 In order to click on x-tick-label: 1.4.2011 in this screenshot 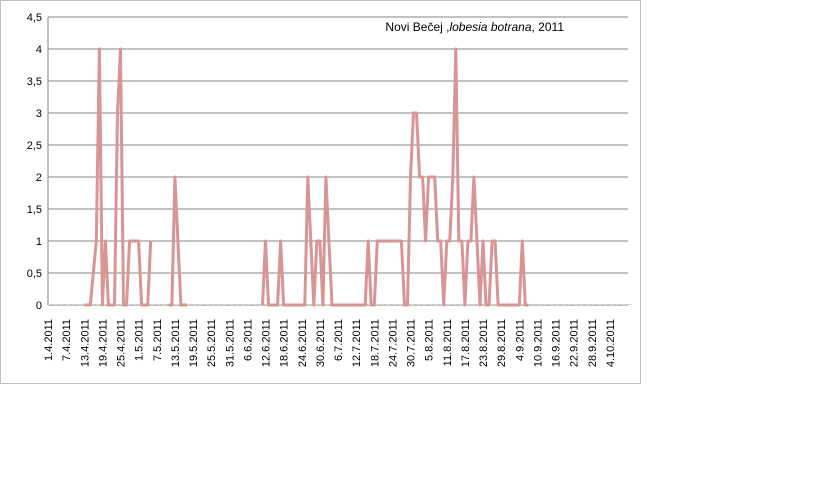, I will do `click(49, 340)`.